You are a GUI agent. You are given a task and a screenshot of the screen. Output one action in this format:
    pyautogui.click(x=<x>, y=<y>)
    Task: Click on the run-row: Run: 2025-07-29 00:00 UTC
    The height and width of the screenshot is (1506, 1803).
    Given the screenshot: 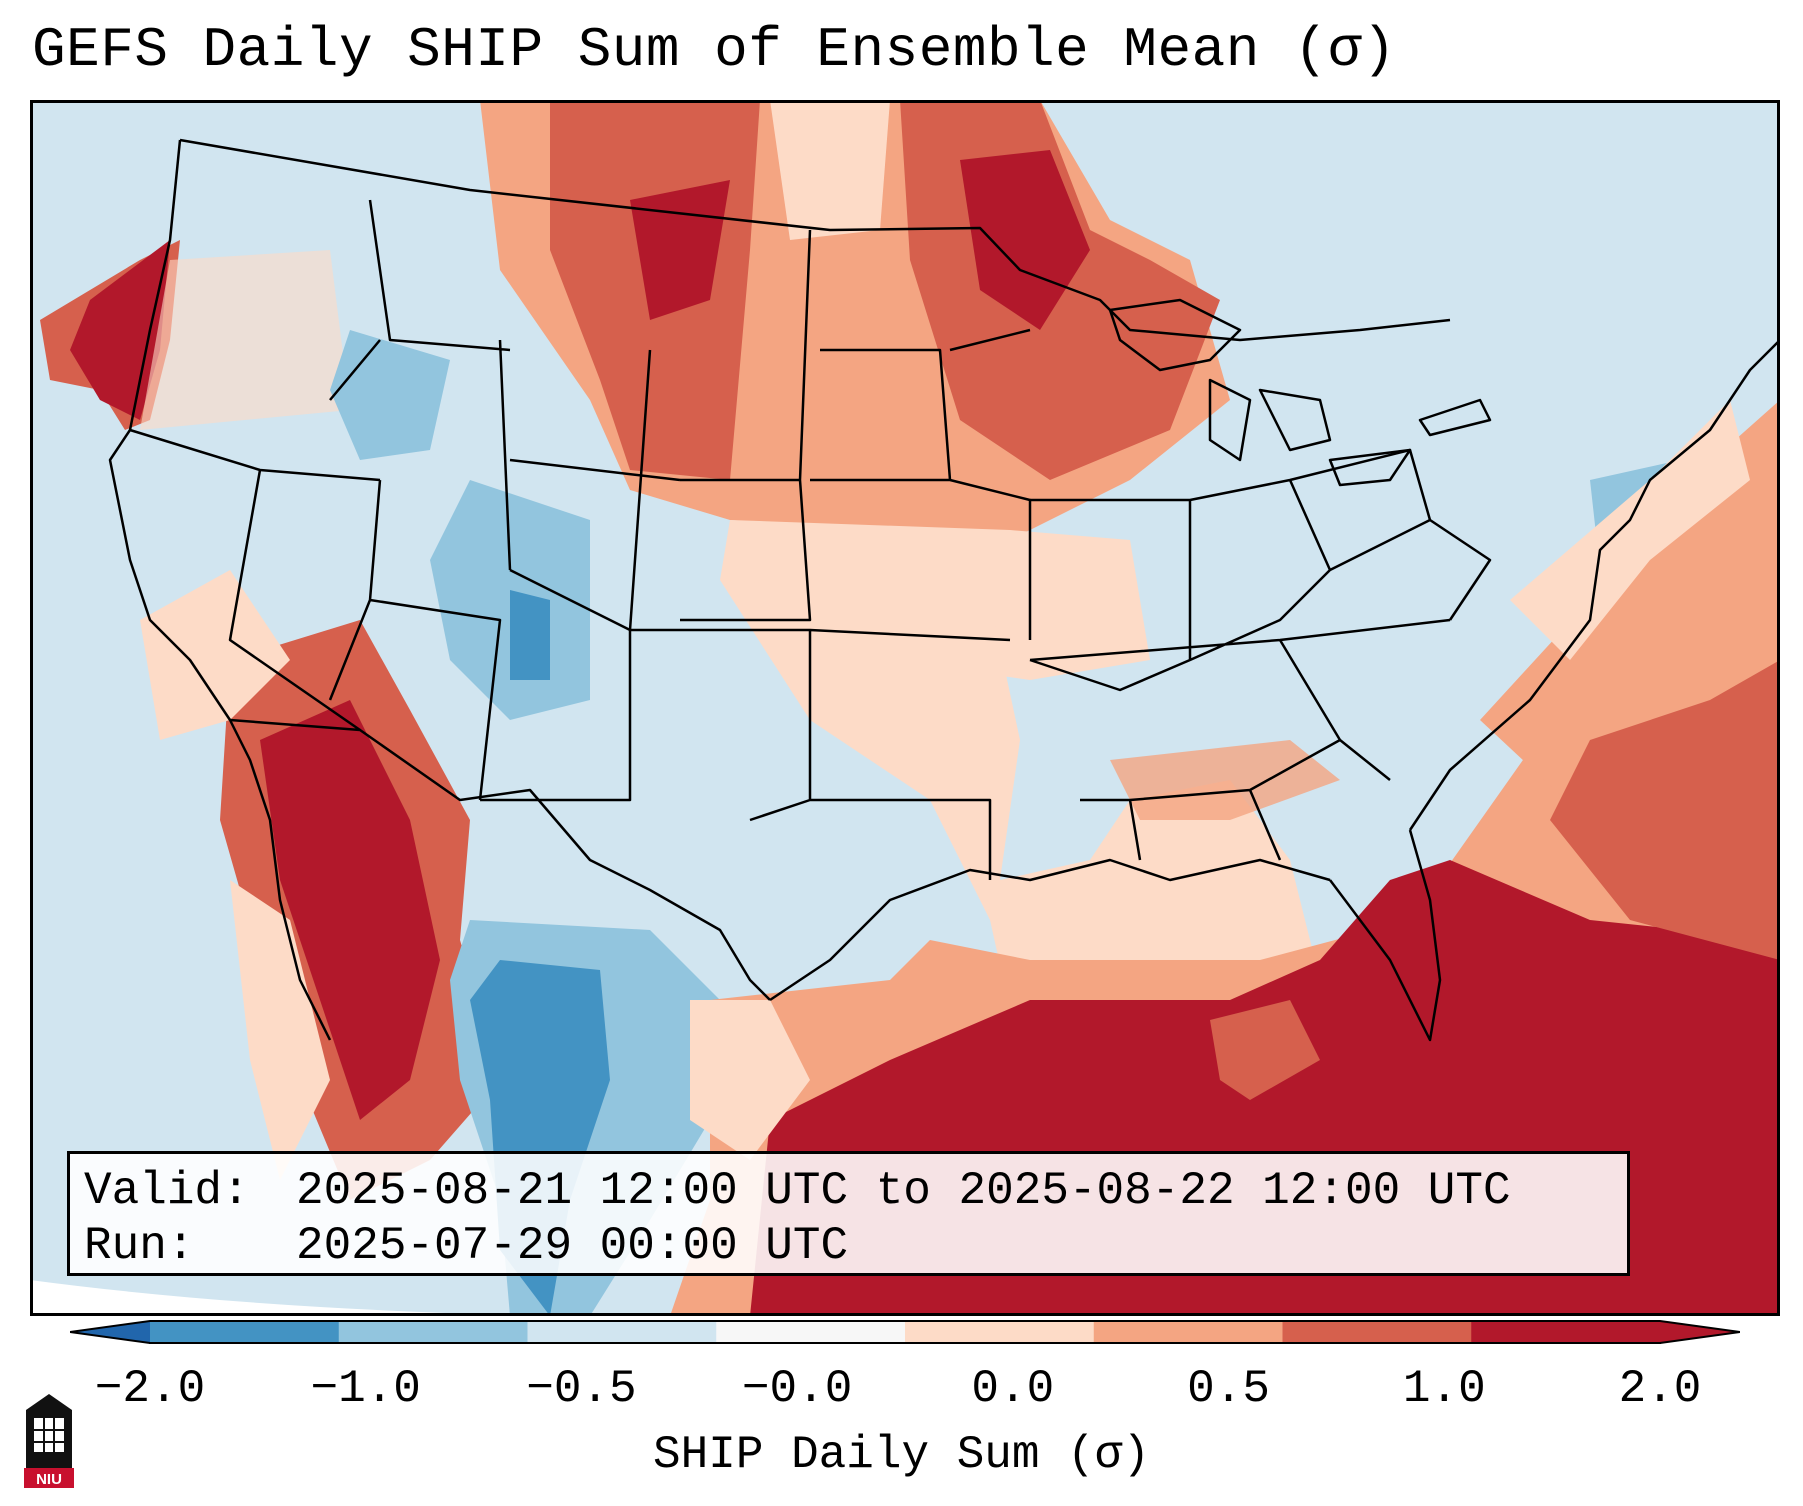 What is the action you would take?
    pyautogui.click(x=855, y=1246)
    